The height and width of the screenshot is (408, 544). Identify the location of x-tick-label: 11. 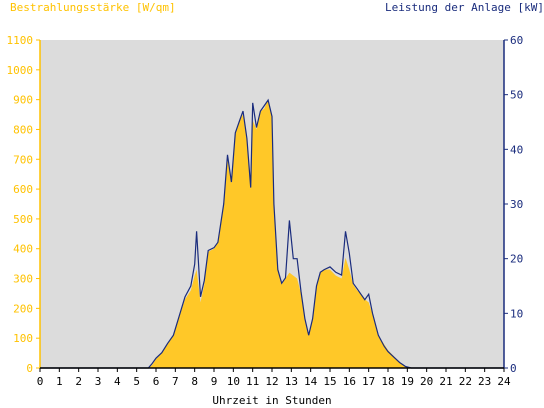
(252, 381).